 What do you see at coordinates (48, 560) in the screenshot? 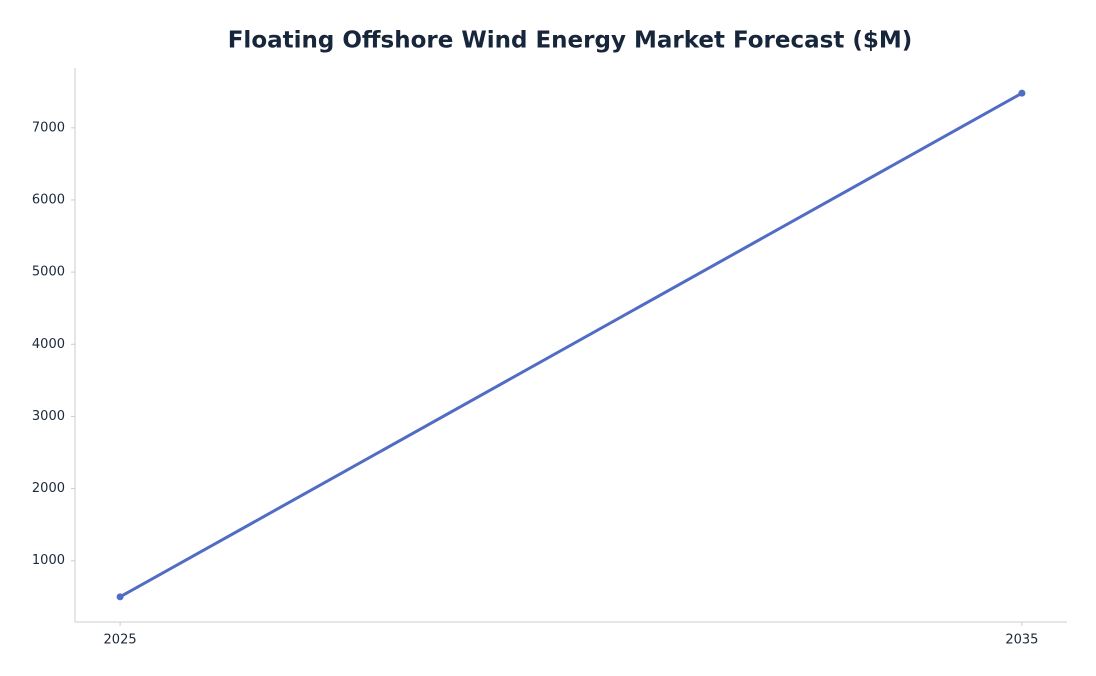
I see `y-tick-label: 1000` at bounding box center [48, 560].